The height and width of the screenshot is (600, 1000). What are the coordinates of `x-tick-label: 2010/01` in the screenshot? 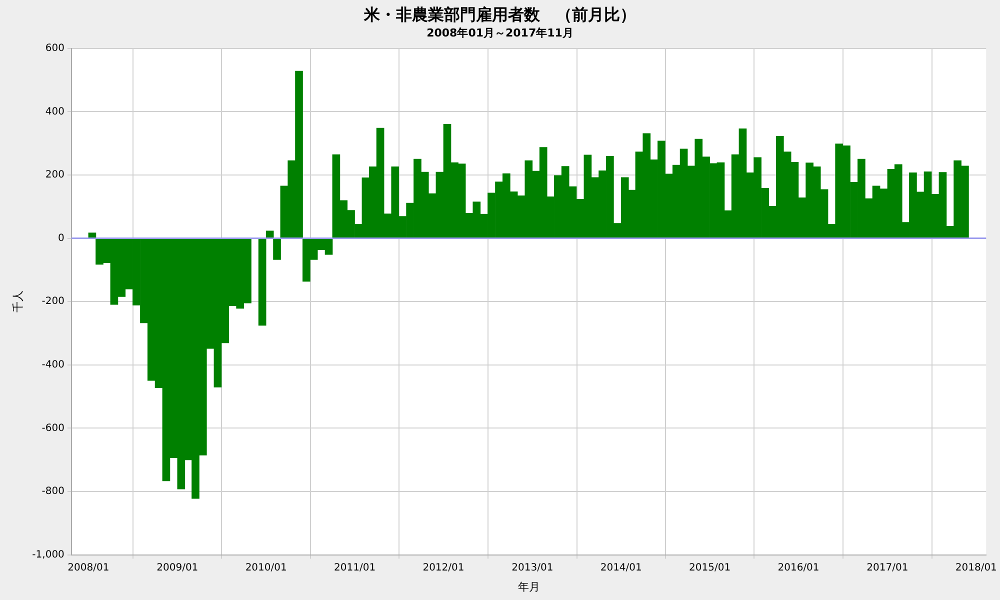 It's located at (266, 568).